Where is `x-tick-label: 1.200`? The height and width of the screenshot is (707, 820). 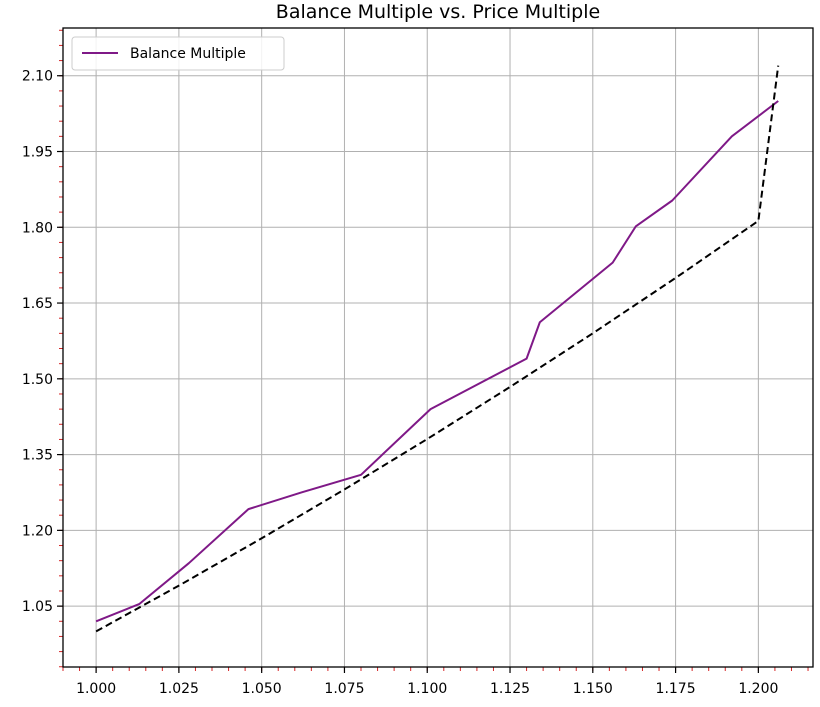 x-tick-label: 1.200 is located at coordinates (758, 689).